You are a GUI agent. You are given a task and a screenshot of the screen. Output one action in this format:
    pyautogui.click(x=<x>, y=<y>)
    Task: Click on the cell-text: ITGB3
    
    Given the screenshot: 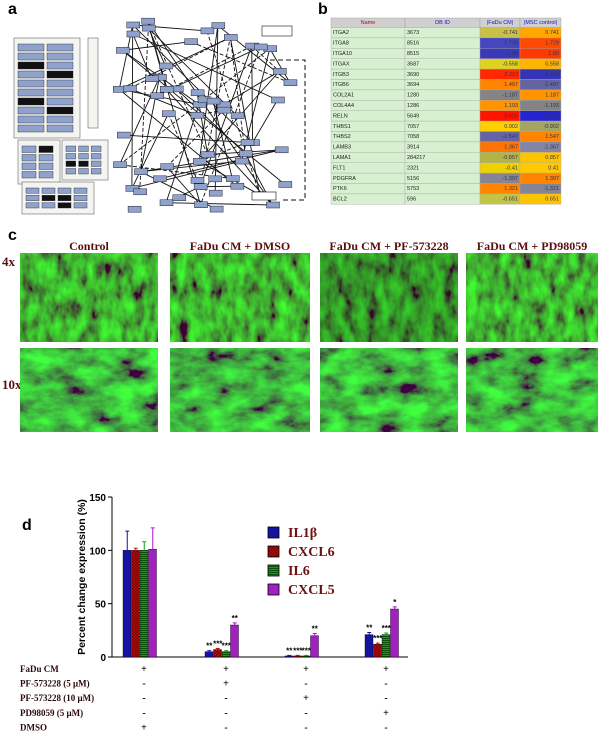 What is the action you would take?
    pyautogui.click(x=341, y=75)
    